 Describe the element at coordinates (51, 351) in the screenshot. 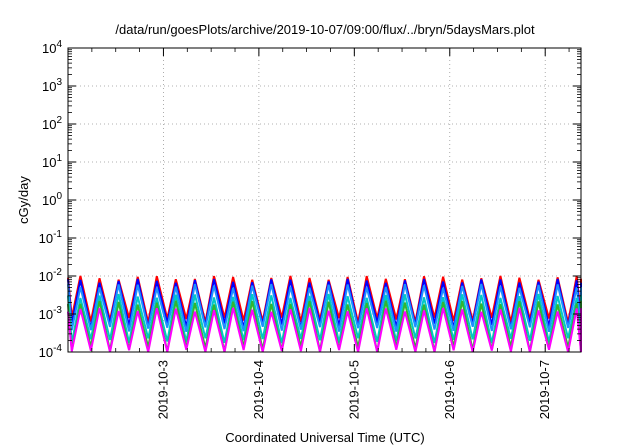

I see `y-tick-label: 10⁻⁴` at that location.